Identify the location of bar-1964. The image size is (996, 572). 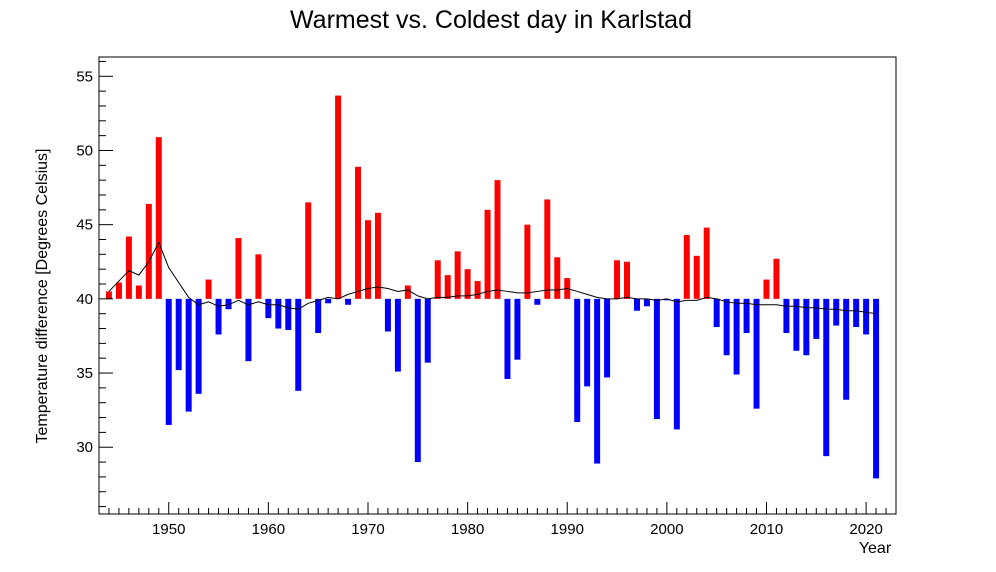
(308, 250).